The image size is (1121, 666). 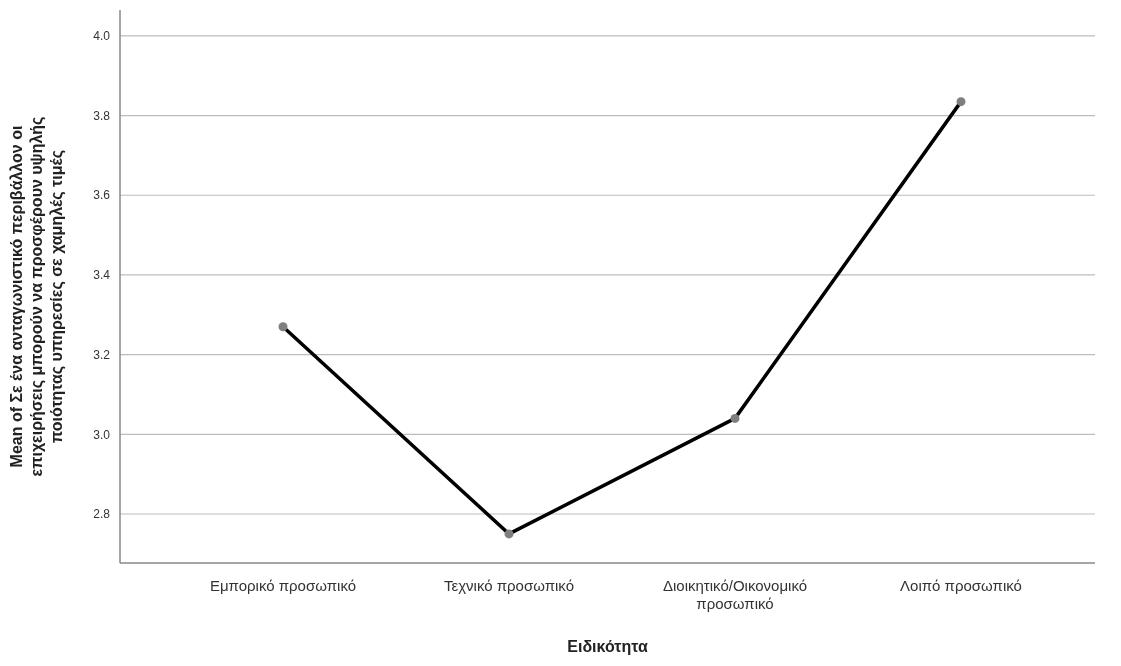 What do you see at coordinates (283, 585) in the screenshot?
I see `x-tick-label: Εμπορικό προσωπικό` at bounding box center [283, 585].